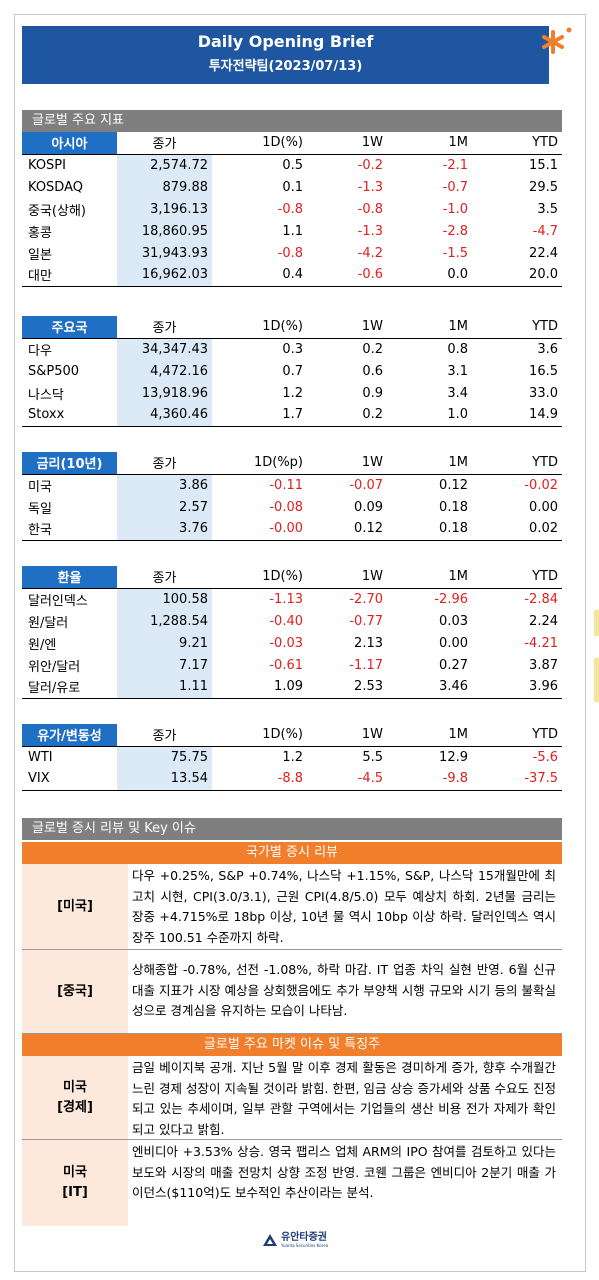  I want to click on table-row: Stoxx 4,360.46 1.7 0.2 1.0 14.9, so click(292, 415).